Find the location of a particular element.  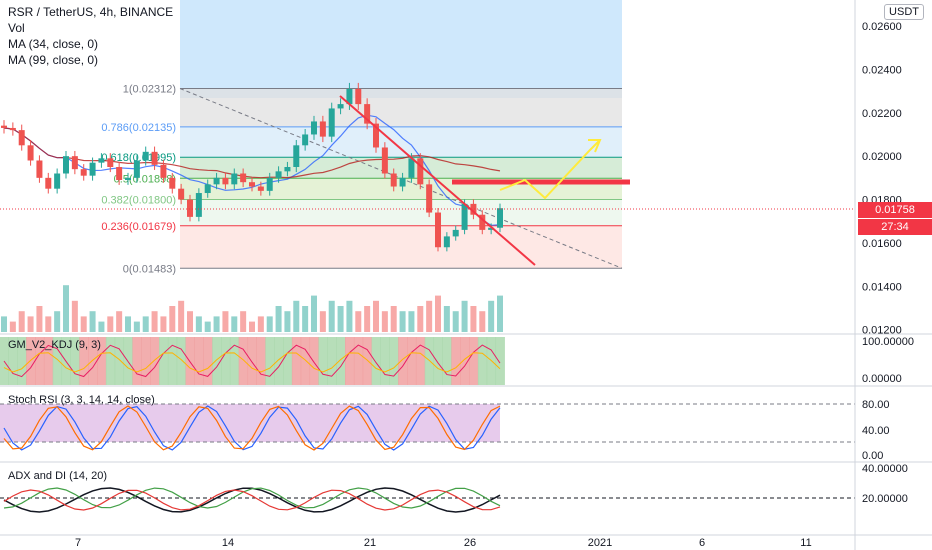

adx-legend: ADX and DI (14, 20) is located at coordinates (58, 476).